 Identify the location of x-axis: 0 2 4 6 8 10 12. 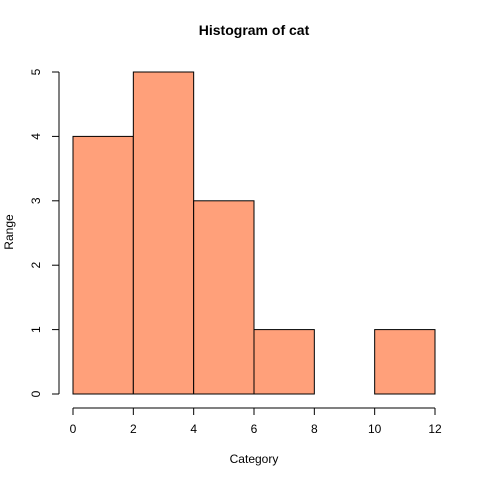
(256, 421).